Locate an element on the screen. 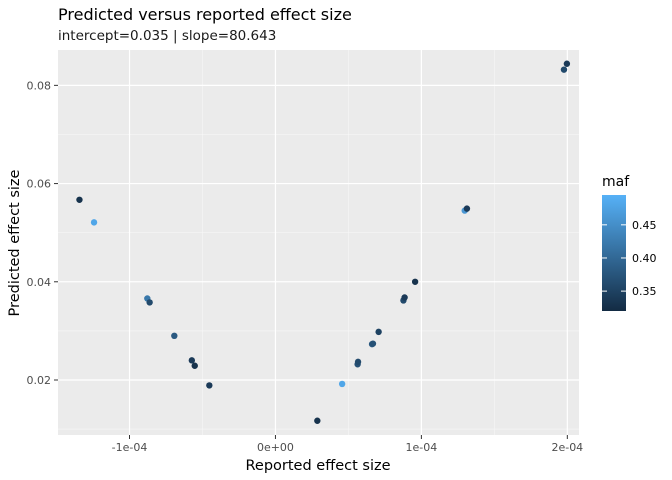 This screenshot has width=672, height=480. chart-subtitle: intercept=0.035 | slope=80.643 is located at coordinates (167, 36).